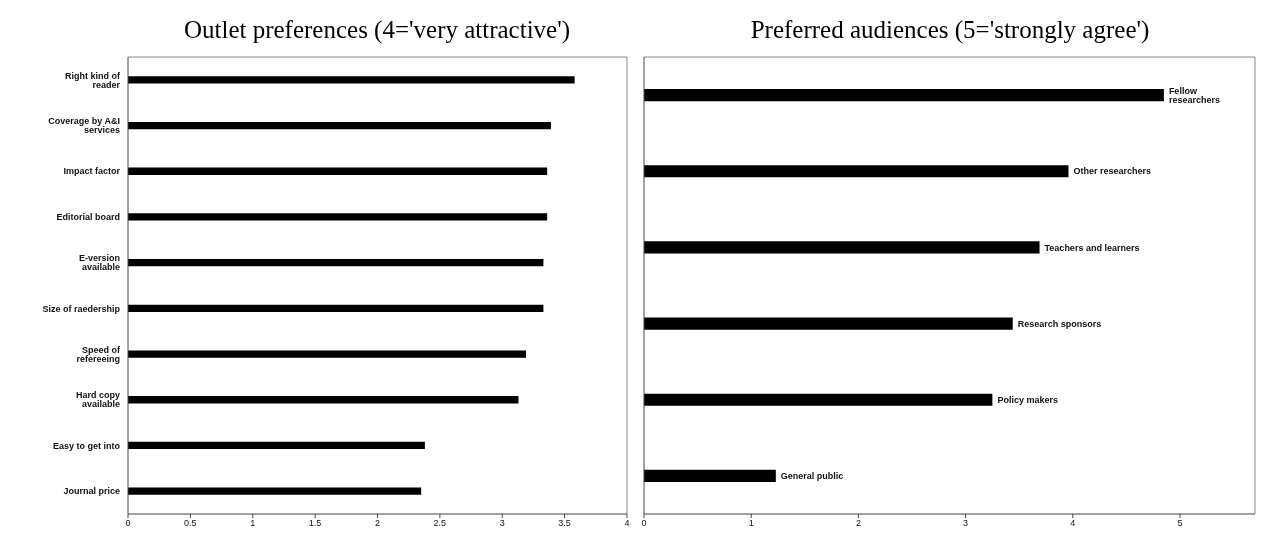 The height and width of the screenshot is (540, 1272). I want to click on y-tick-label: Research sponsors, so click(1059, 323).